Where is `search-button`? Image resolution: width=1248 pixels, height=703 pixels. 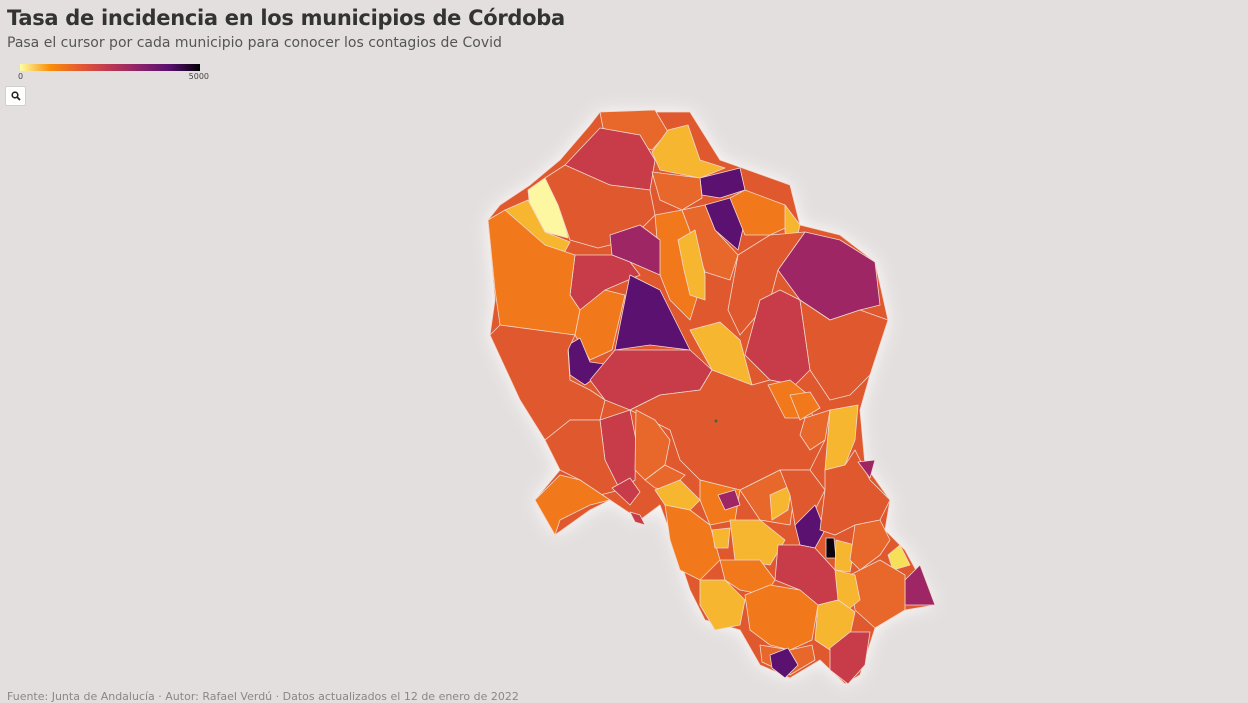
search-button is located at coordinates (15, 96).